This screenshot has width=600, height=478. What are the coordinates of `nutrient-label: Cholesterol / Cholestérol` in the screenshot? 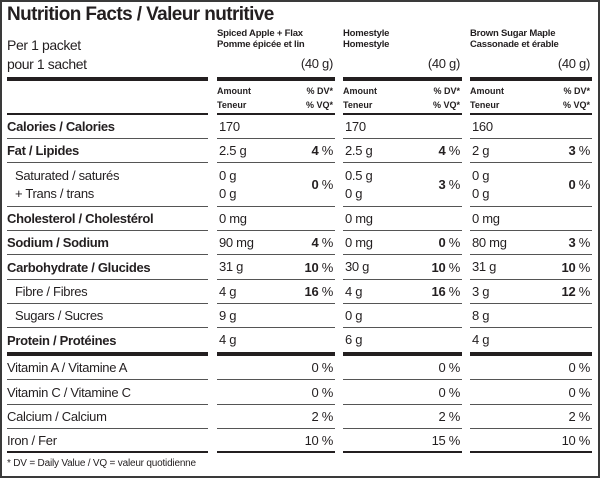 It's located at (107, 219).